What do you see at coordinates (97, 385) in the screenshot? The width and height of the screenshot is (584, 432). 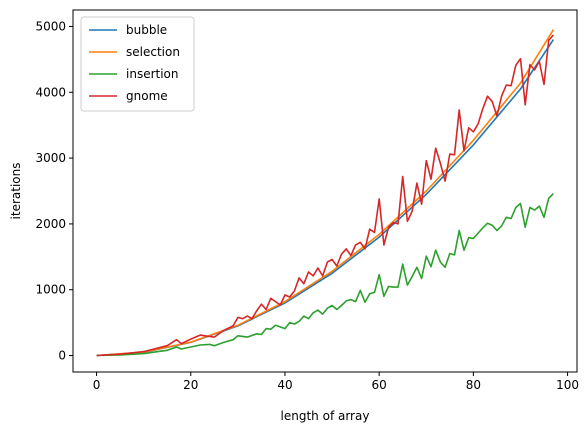 I see `x-tick-label: 0` at bounding box center [97, 385].